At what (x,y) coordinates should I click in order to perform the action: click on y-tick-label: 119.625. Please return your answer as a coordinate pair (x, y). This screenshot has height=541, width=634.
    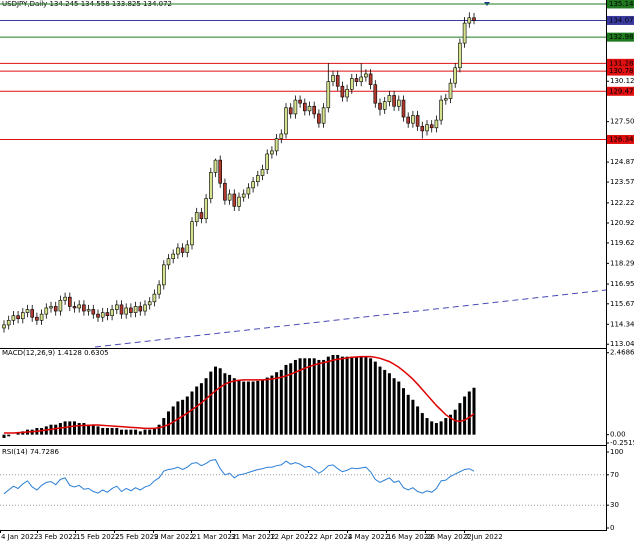
    Looking at the image, I should click on (622, 243).